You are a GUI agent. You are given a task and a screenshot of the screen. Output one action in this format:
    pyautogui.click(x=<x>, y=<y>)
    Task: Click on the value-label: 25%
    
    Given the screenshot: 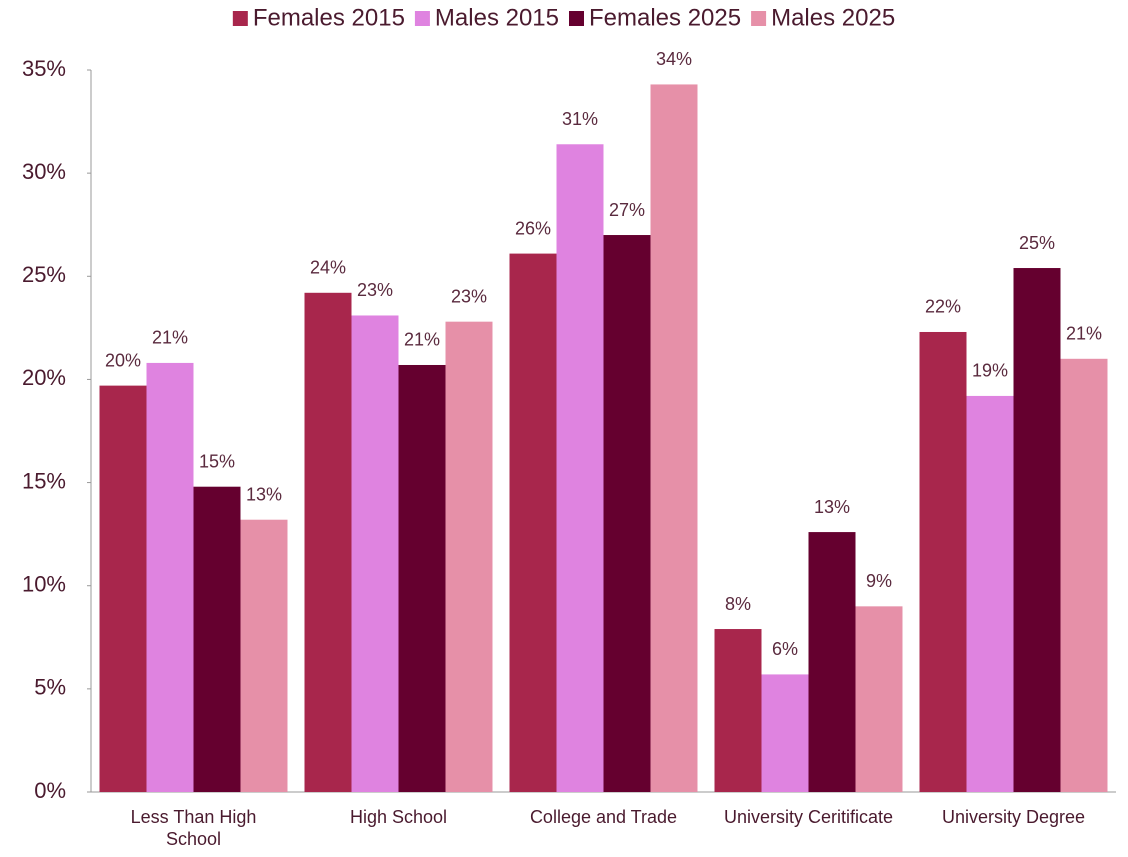 What is the action you would take?
    pyautogui.click(x=1037, y=243)
    